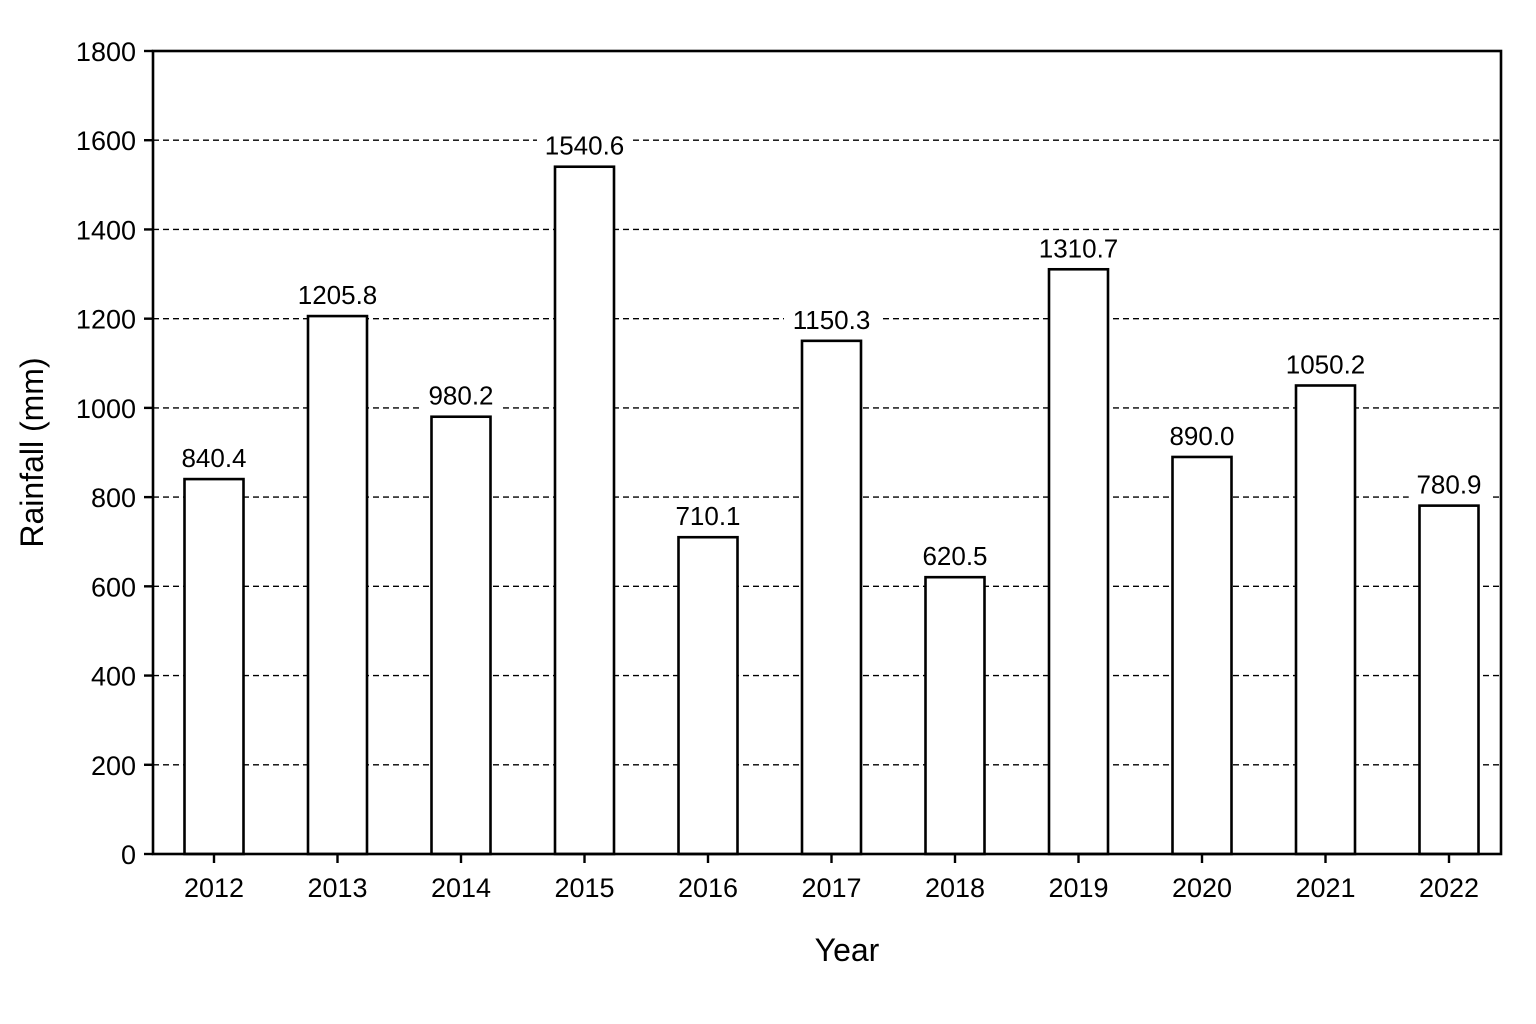  I want to click on value-label-2022: 780.9, so click(1448, 485).